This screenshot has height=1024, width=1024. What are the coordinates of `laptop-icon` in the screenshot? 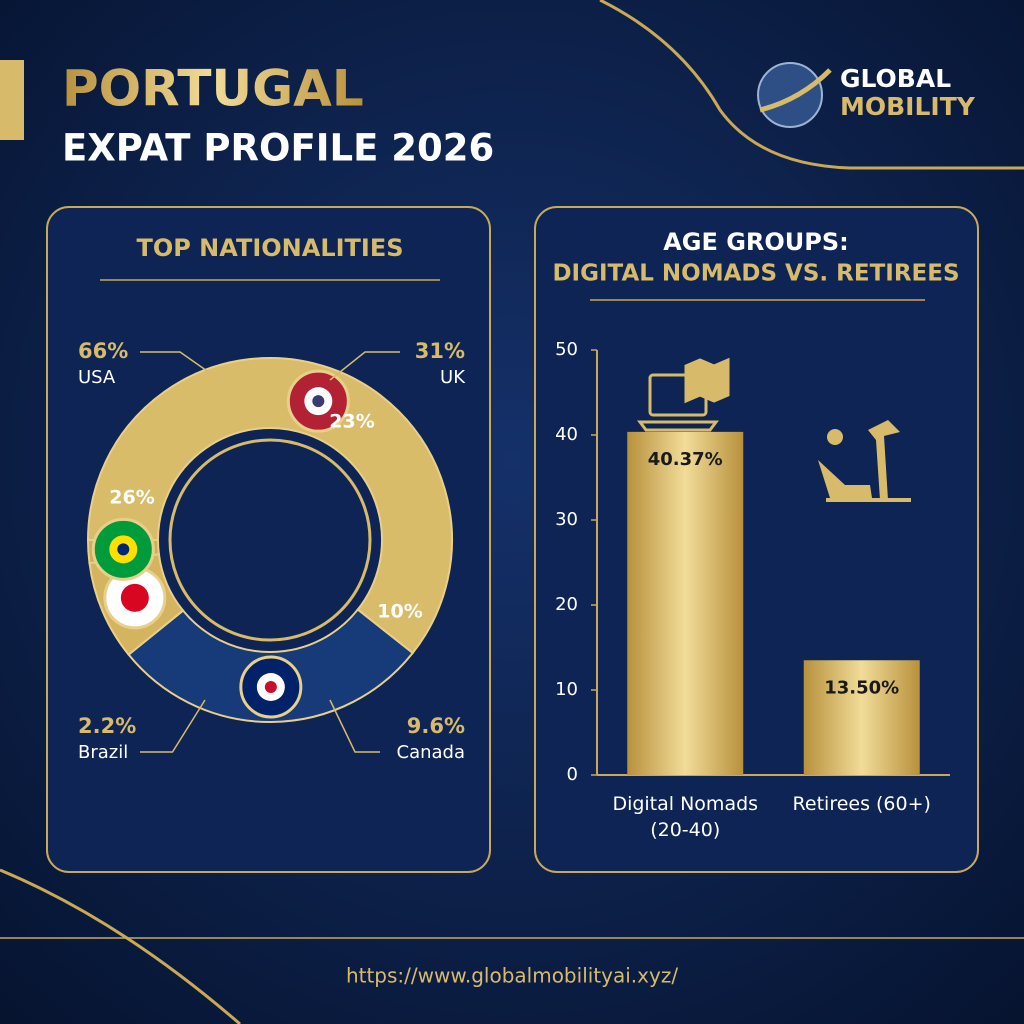 It's located at (683, 394).